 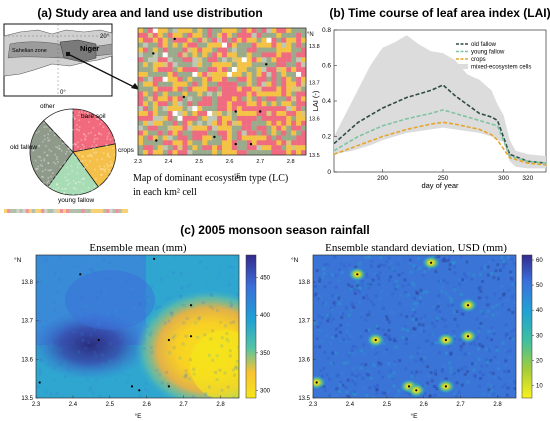 What do you see at coordinates (89, 48) in the screenshot?
I see `inset-country-label: Niger` at bounding box center [89, 48].